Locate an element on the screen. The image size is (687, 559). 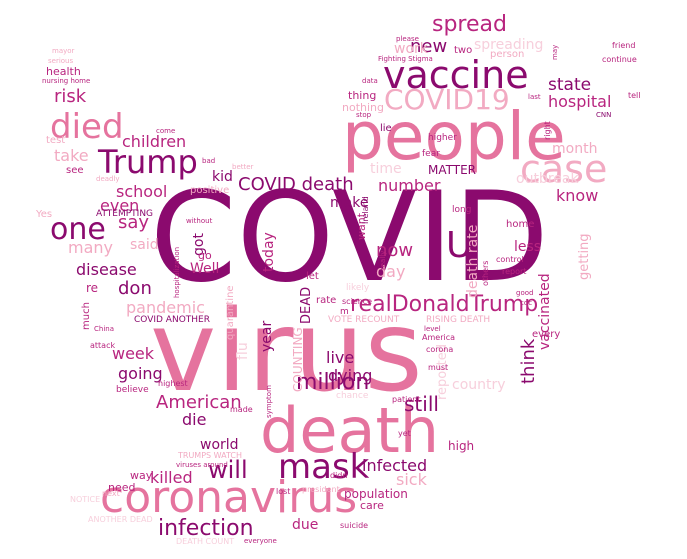
word-president: president is located at coordinates (321, 489).